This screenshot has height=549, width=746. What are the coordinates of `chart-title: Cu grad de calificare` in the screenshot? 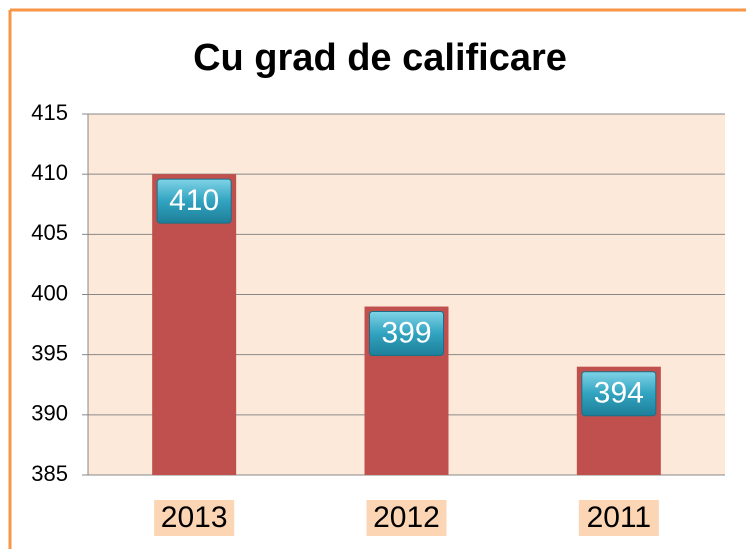 It's located at (380, 58).